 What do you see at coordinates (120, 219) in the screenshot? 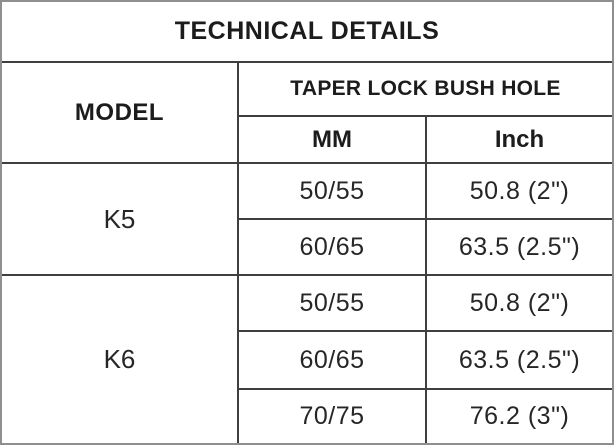
I see `model-cell-k5: K5` at bounding box center [120, 219].